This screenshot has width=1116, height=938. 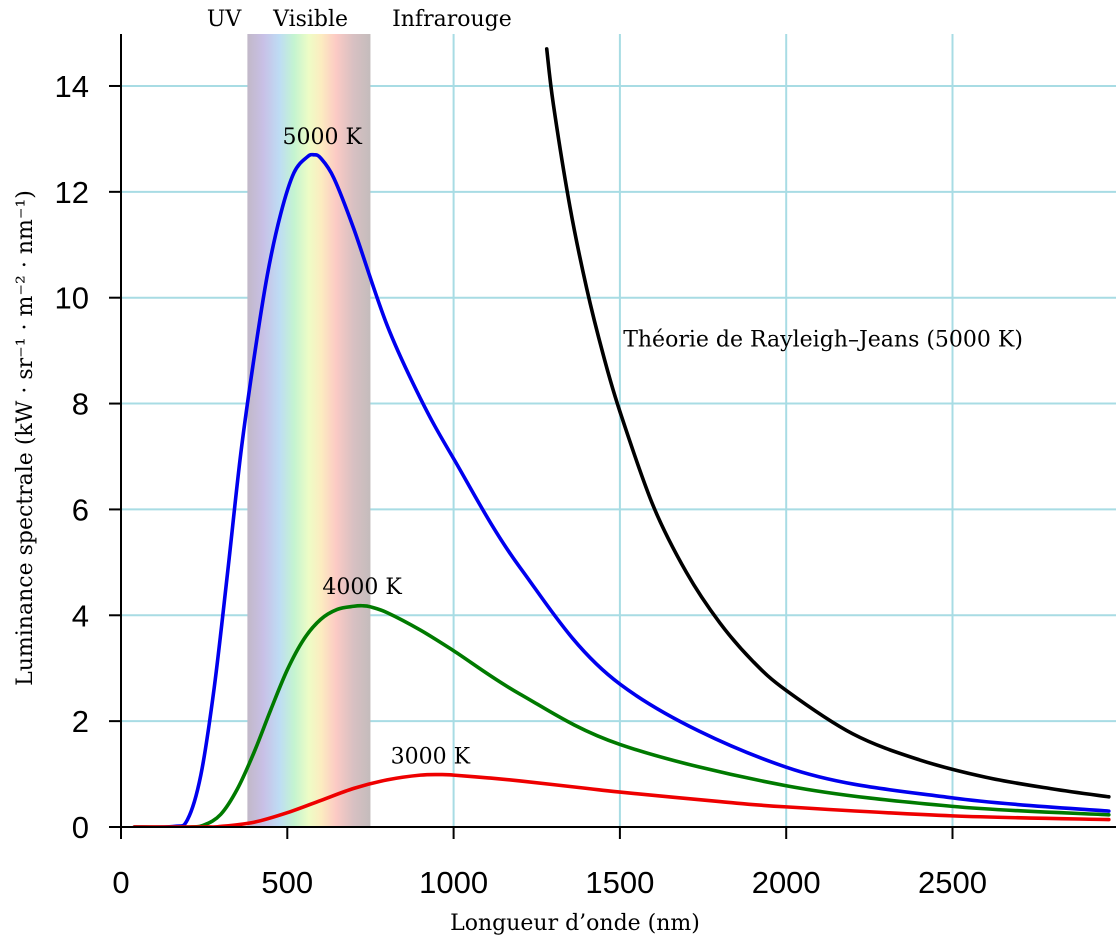 I want to click on y-tick-label: 10, so click(x=72, y=298).